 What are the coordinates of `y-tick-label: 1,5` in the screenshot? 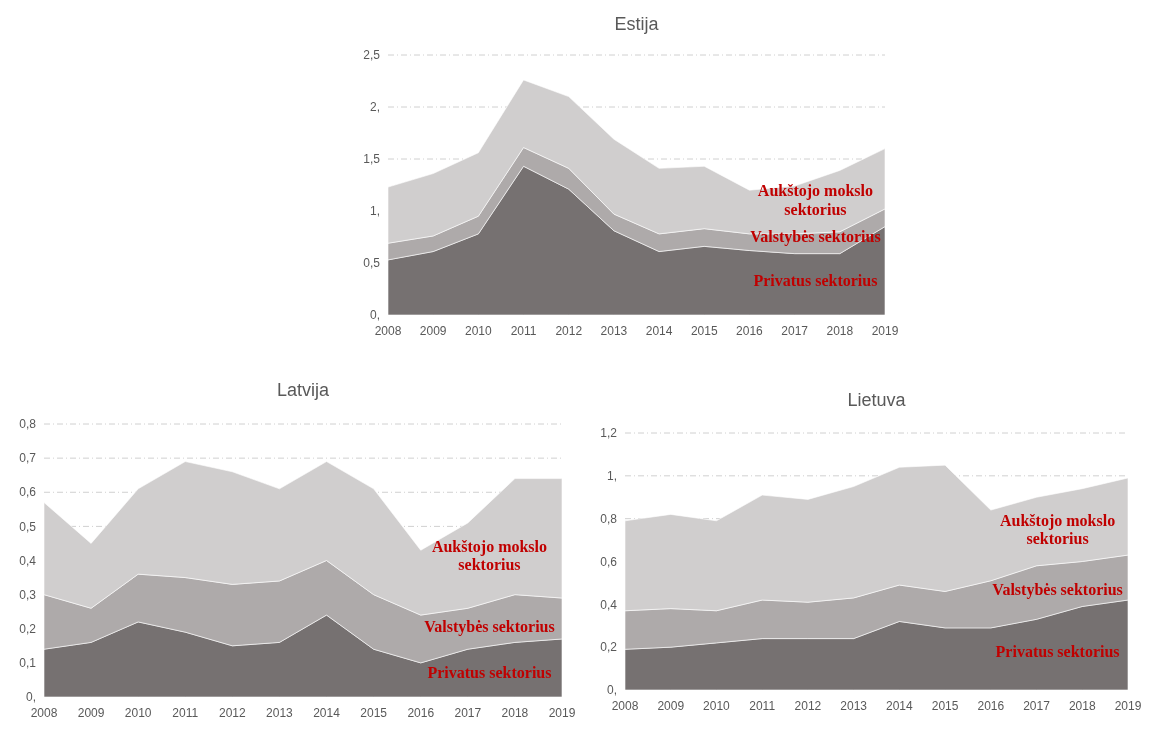 It's located at (372, 159).